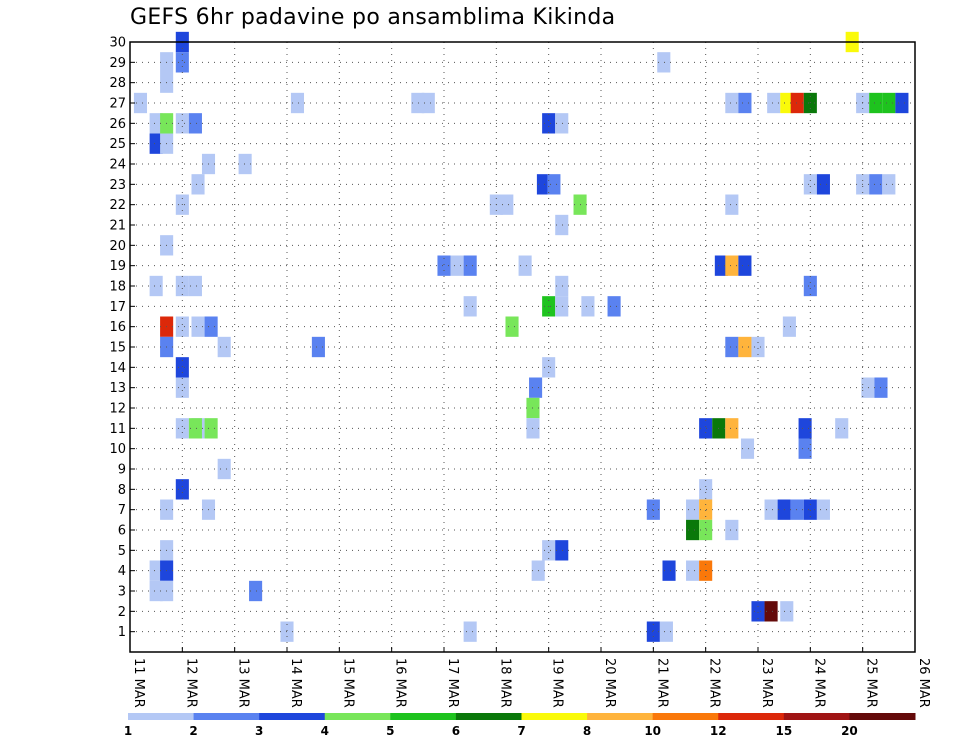 The height and width of the screenshot is (742, 960). I want to click on legend-label: 20, so click(849, 731).